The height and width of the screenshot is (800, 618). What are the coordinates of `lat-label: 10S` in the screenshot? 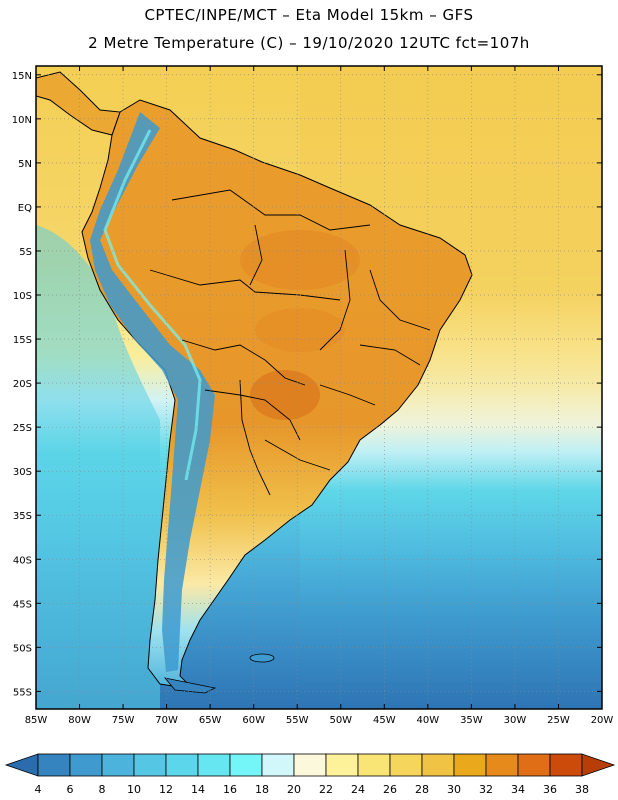 It's located at (22, 296).